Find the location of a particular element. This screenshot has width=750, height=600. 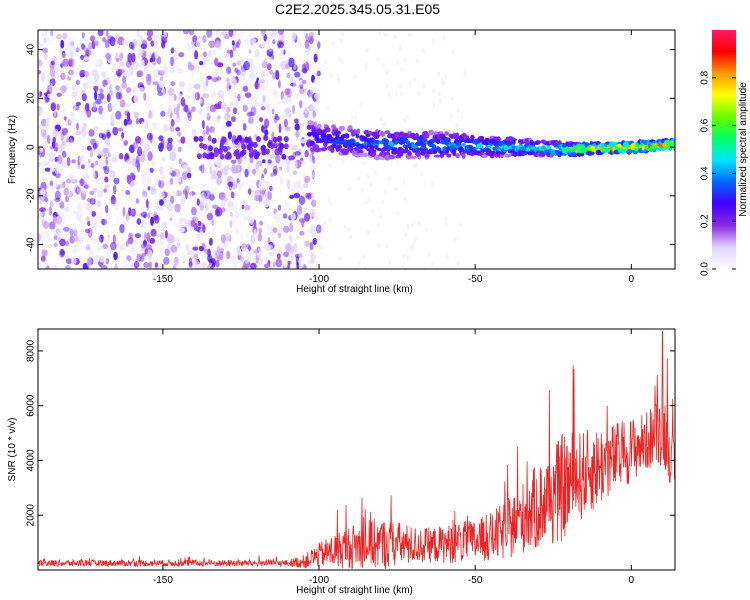

colorbar-tick-label: 0.8 is located at coordinates (705, 77).